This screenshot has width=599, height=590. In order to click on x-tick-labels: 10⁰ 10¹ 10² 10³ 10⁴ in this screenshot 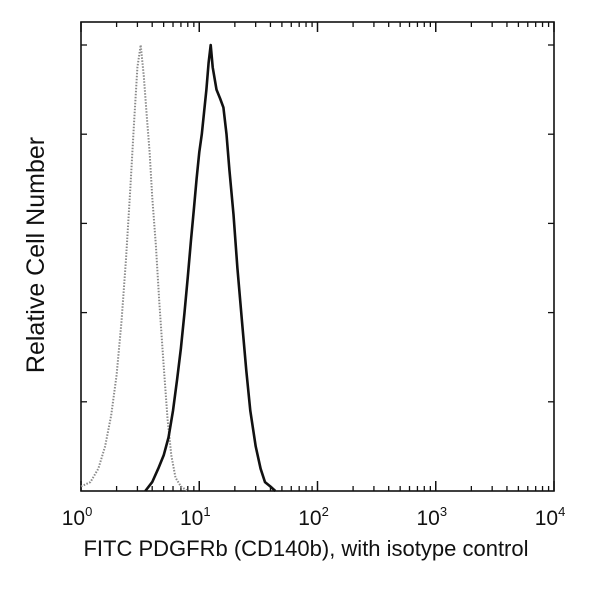, I will do `click(314, 517)`.